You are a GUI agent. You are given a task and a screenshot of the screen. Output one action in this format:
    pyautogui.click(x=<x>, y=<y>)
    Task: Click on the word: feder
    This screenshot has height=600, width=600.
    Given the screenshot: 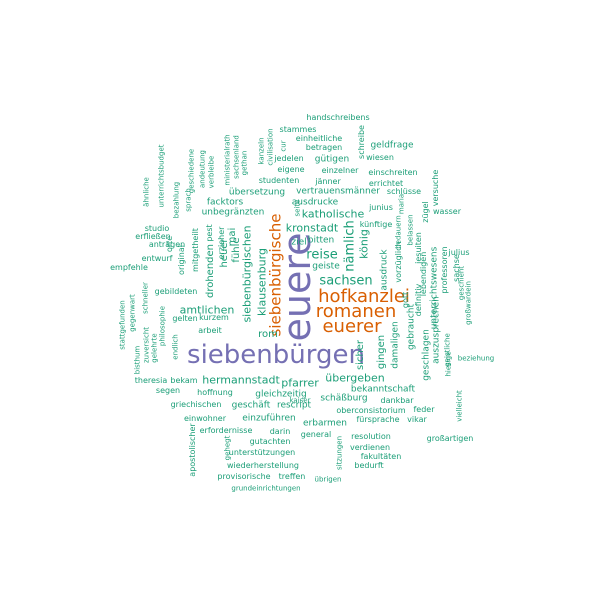 What is the action you would take?
    pyautogui.click(x=424, y=409)
    